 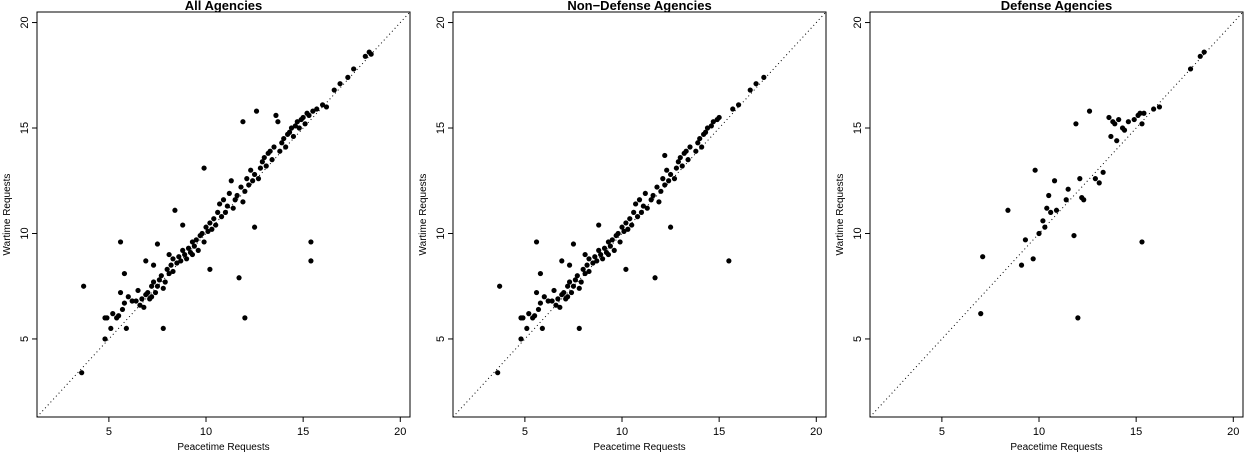 I want to click on y-tick-label: 20, so click(x=858, y=22).